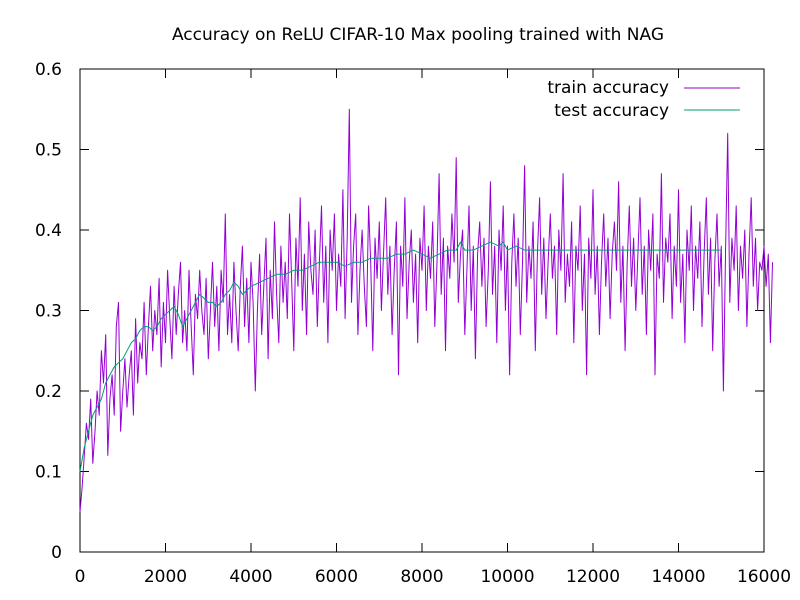 The image size is (800, 600). Describe the element at coordinates (593, 577) in the screenshot. I see `x-tick-label: 12000` at that location.